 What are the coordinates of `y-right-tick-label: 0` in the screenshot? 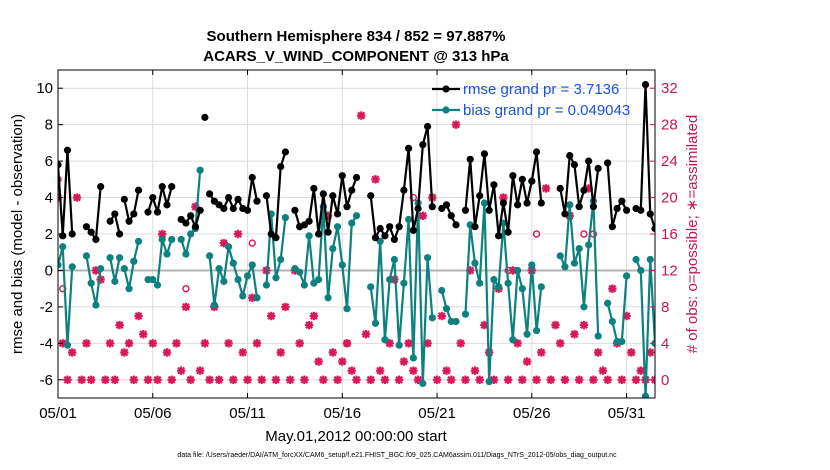 It's located at (665, 380).